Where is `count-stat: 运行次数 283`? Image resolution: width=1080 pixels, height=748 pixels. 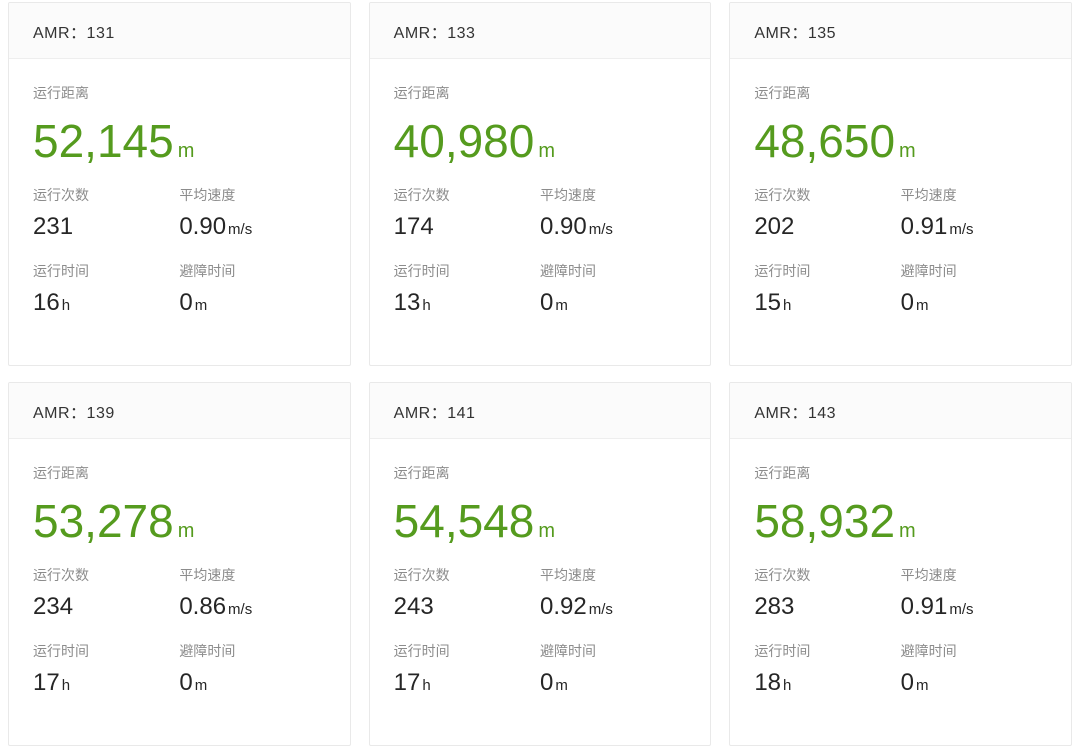
count-stat: 运行次数 283 is located at coordinates (827, 601).